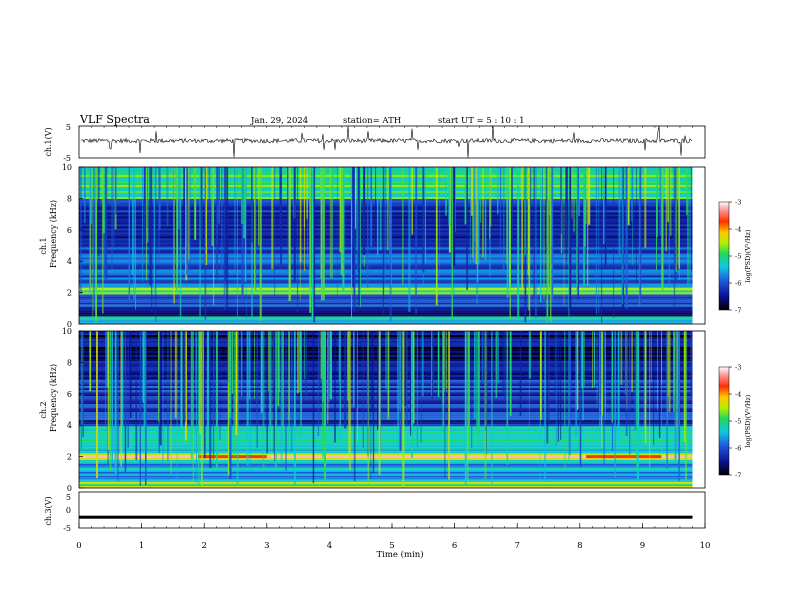  I want to click on ch1-spectrogram-ytick-label: 2, so click(69, 293).